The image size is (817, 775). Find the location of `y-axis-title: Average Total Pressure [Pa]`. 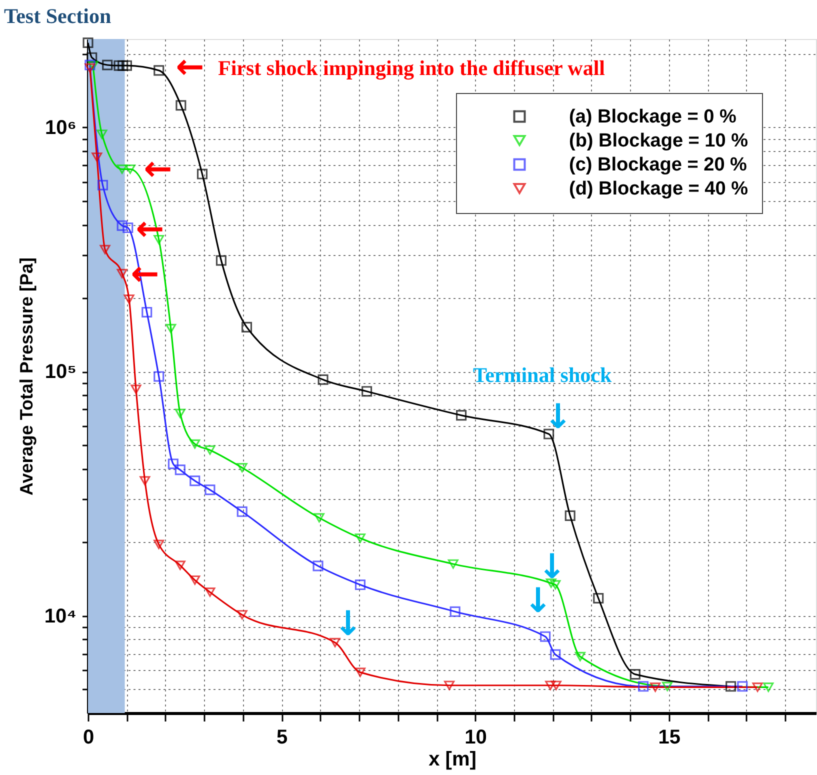

y-axis-title: Average Total Pressure [Pa] is located at coordinates (26, 376).